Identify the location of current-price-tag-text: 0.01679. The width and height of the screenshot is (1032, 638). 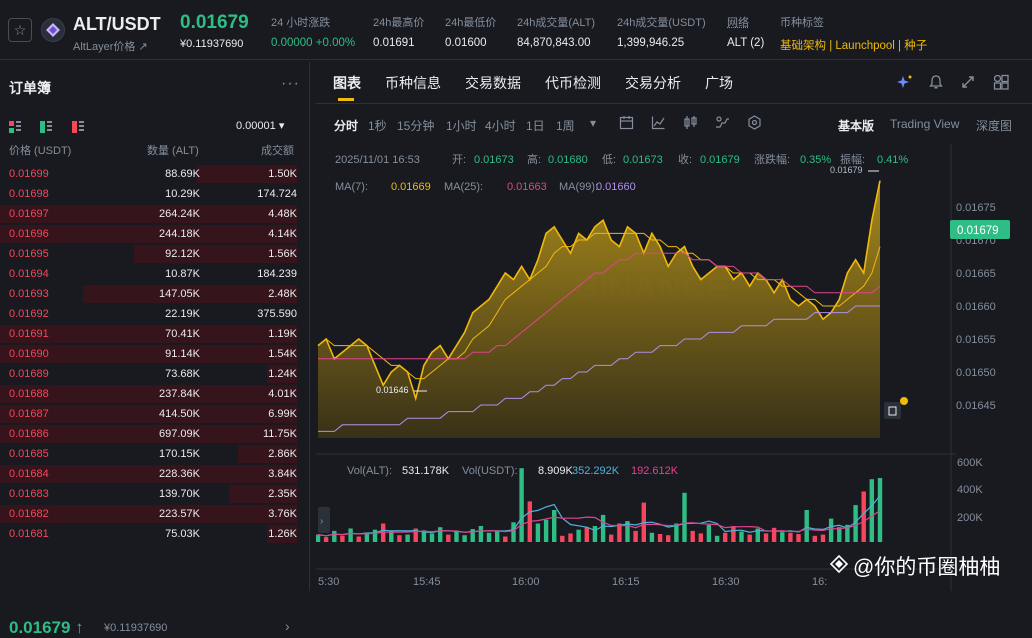
(978, 231).